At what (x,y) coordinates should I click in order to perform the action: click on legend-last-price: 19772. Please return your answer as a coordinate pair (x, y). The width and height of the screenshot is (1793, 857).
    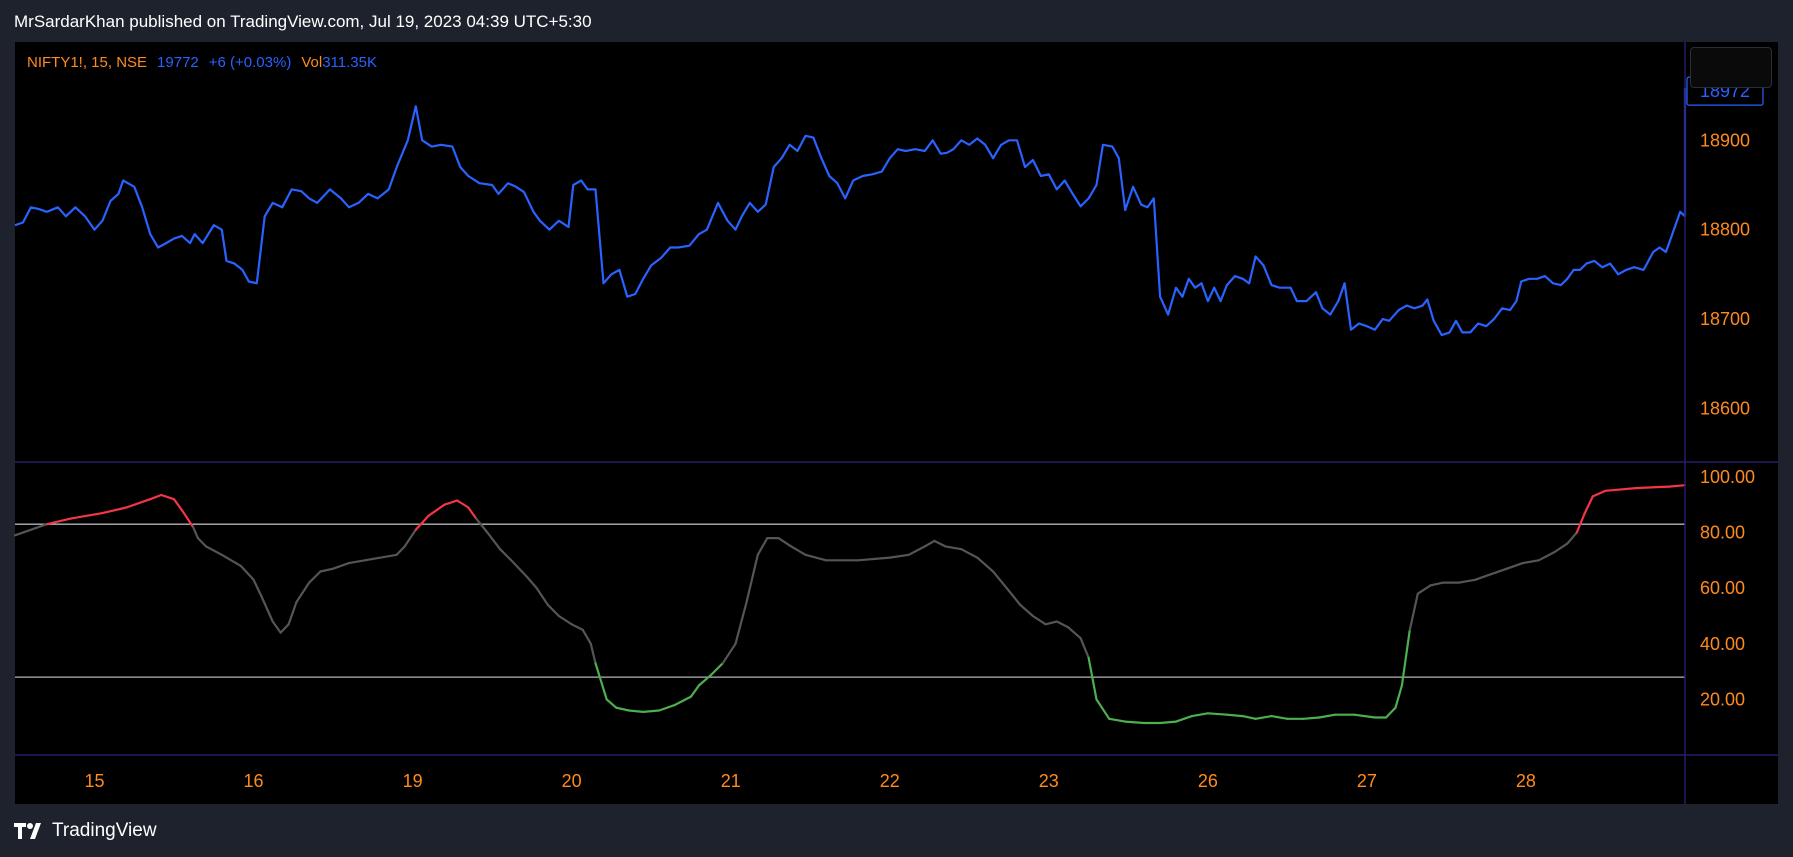
    Looking at the image, I should click on (178, 62).